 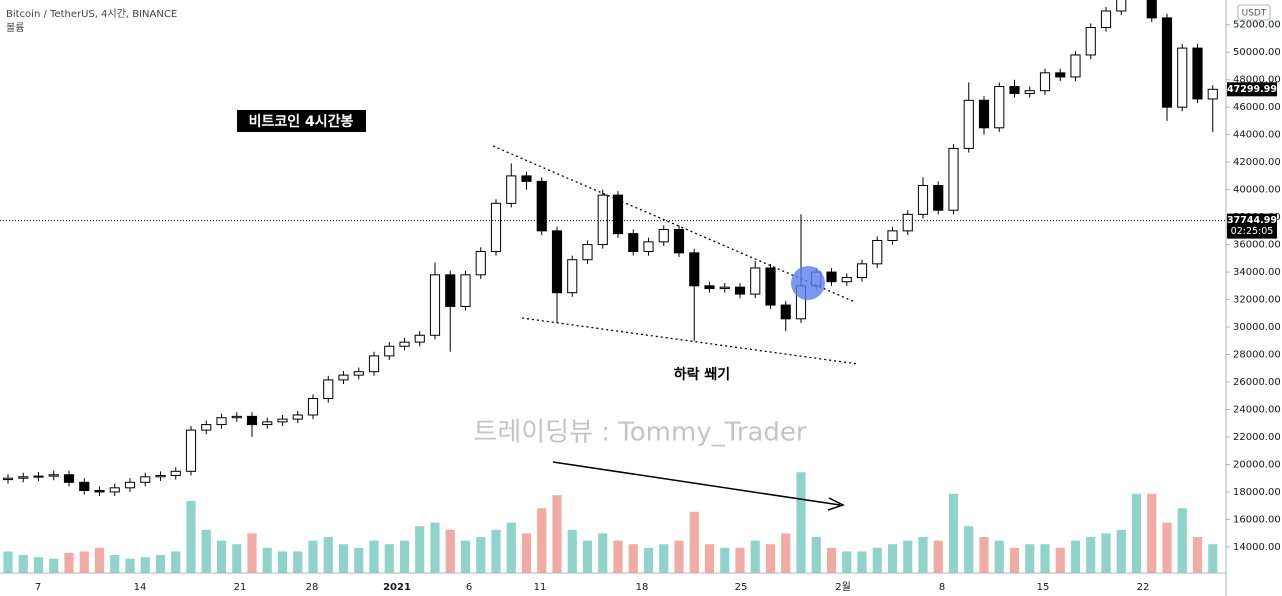 What do you see at coordinates (1257, 245) in the screenshot?
I see `y-tick-label: 36000.00` at bounding box center [1257, 245].